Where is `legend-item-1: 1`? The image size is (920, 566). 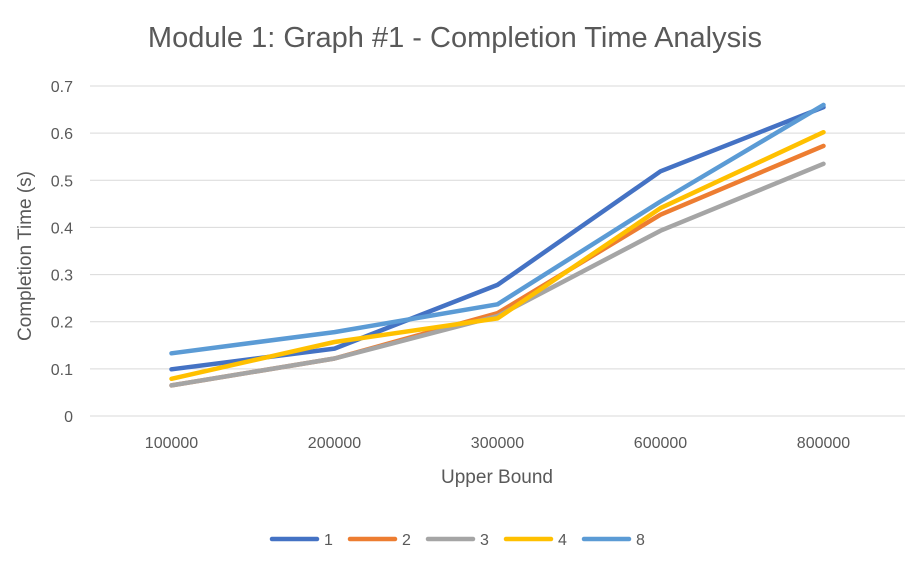 legend-item-1: 1 is located at coordinates (301, 540).